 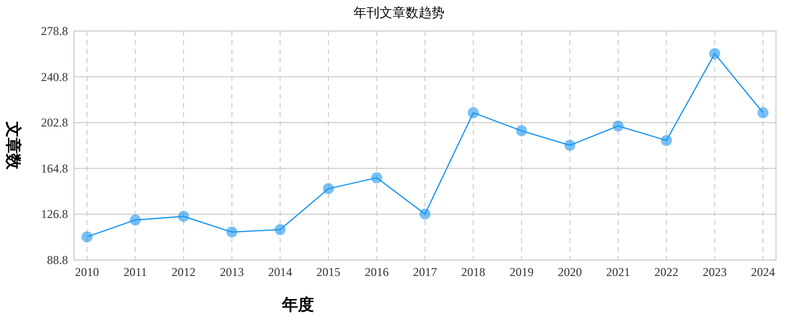 I want to click on y-tick-label: 278.8, so click(x=54, y=31).